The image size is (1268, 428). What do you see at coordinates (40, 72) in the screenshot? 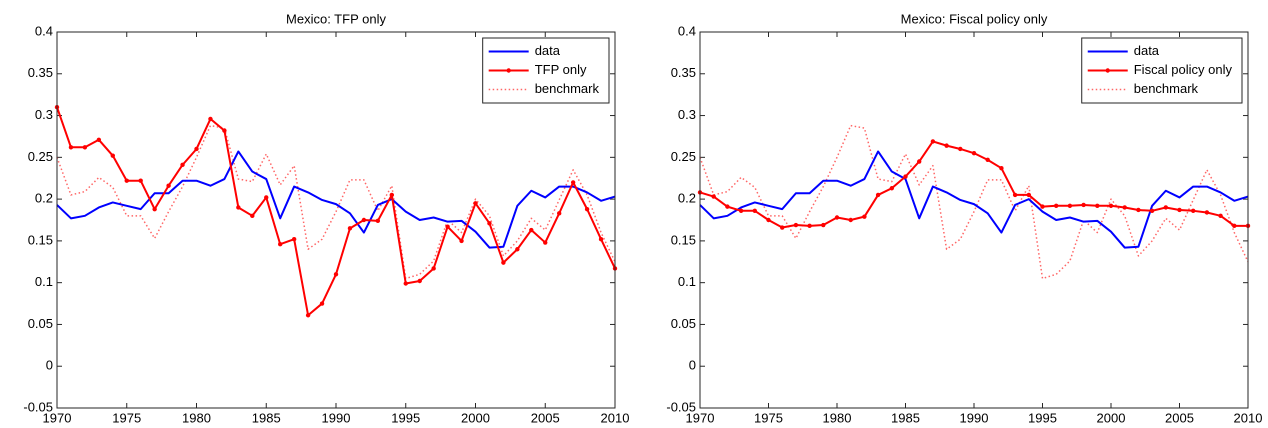
I see `y-tick-label: 0.35` at bounding box center [40, 72].